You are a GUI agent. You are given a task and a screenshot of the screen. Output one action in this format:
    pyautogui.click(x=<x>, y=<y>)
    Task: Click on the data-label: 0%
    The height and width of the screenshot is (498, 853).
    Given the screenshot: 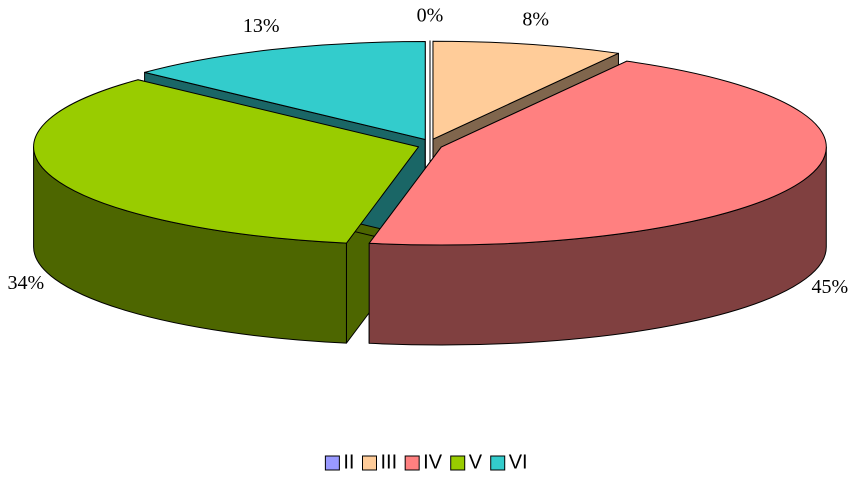 What is the action you would take?
    pyautogui.click(x=430, y=16)
    